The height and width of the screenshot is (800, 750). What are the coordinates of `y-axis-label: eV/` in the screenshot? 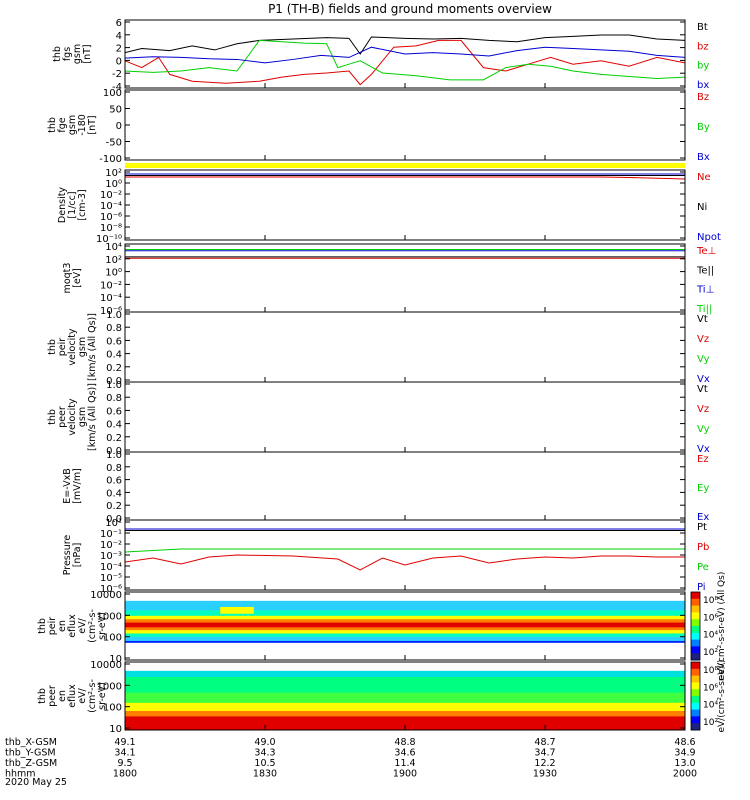 It's located at (82, 625).